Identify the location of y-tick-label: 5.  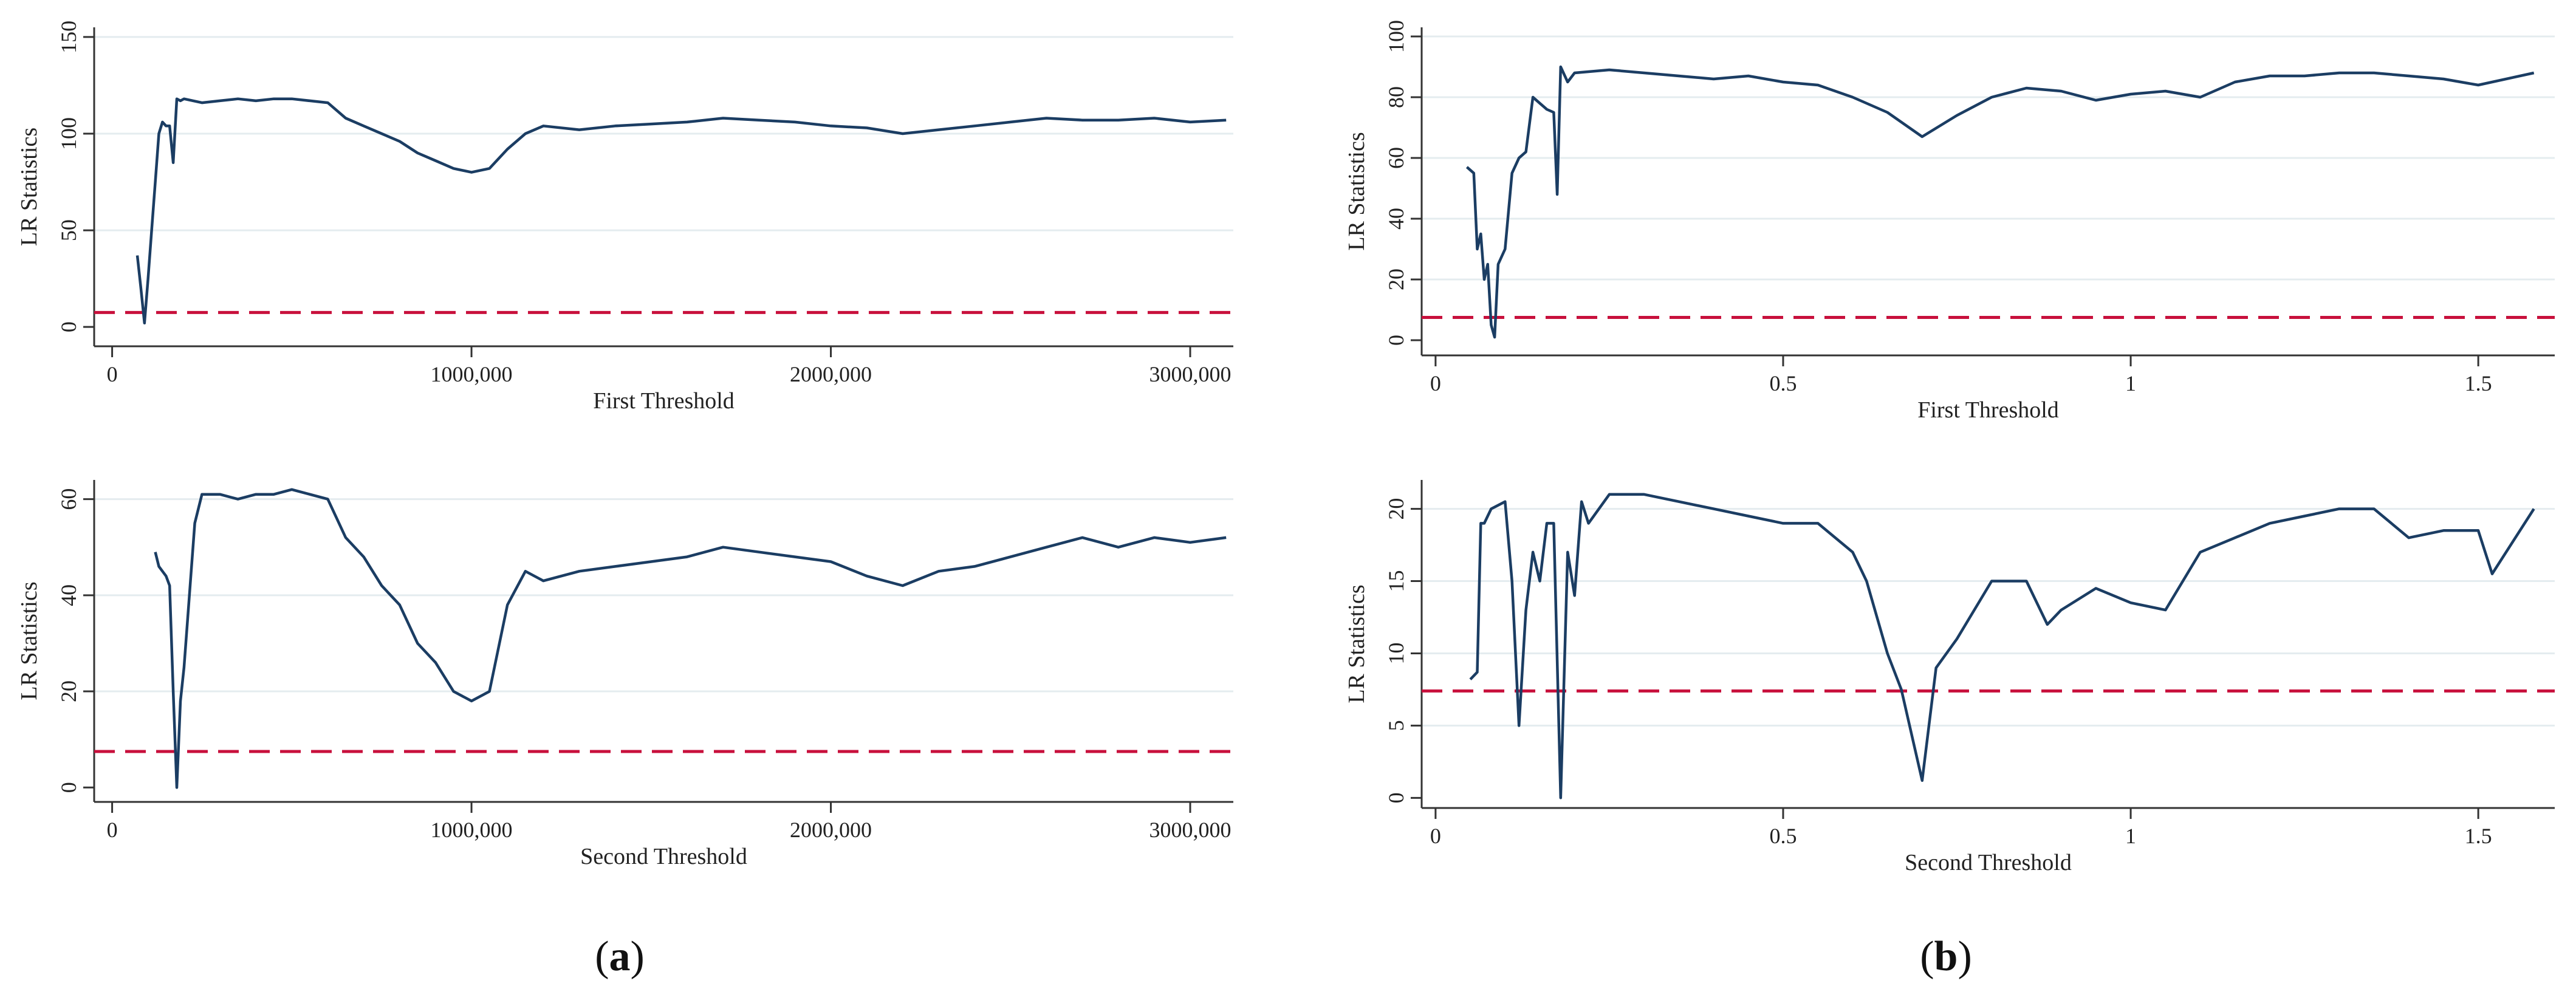
(1396, 726).